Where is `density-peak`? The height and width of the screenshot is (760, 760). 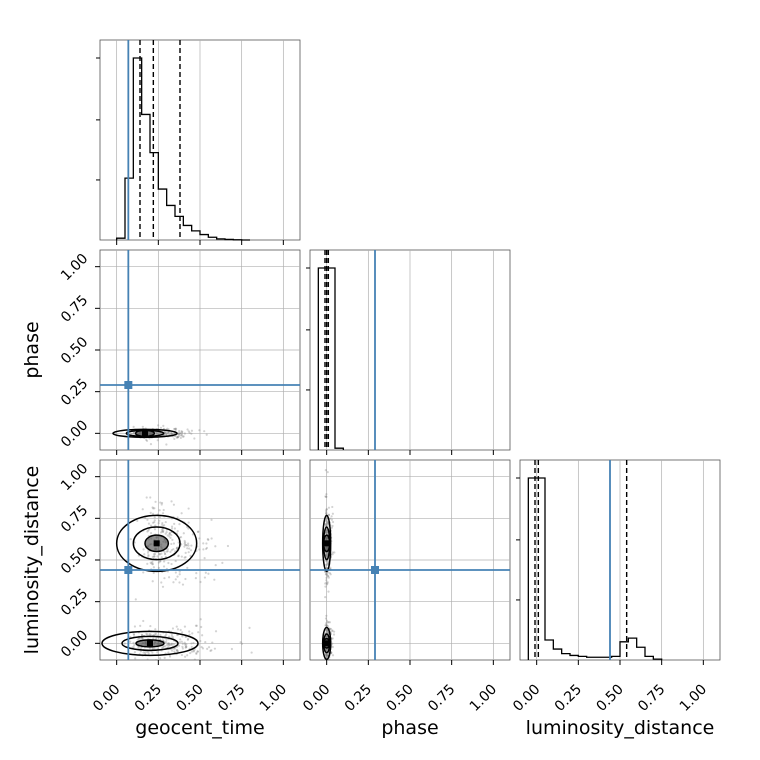 density-peak is located at coordinates (326, 643).